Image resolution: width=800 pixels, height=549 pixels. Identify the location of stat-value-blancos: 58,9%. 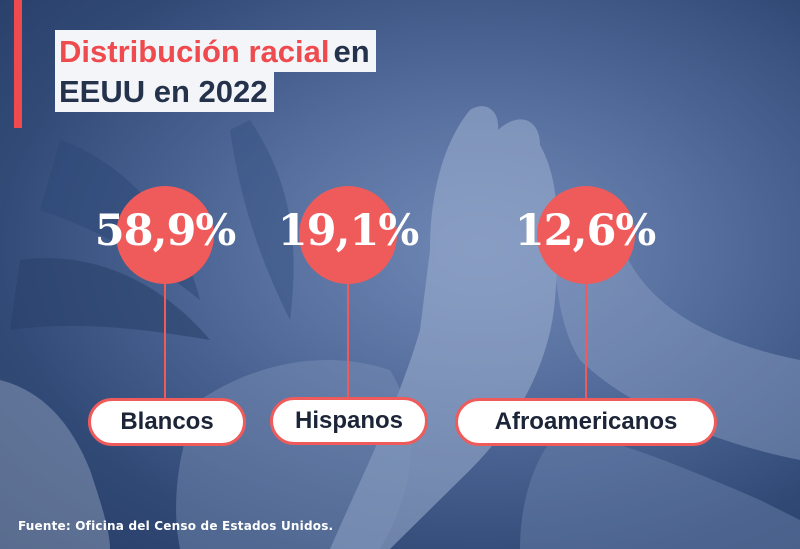
(165, 231).